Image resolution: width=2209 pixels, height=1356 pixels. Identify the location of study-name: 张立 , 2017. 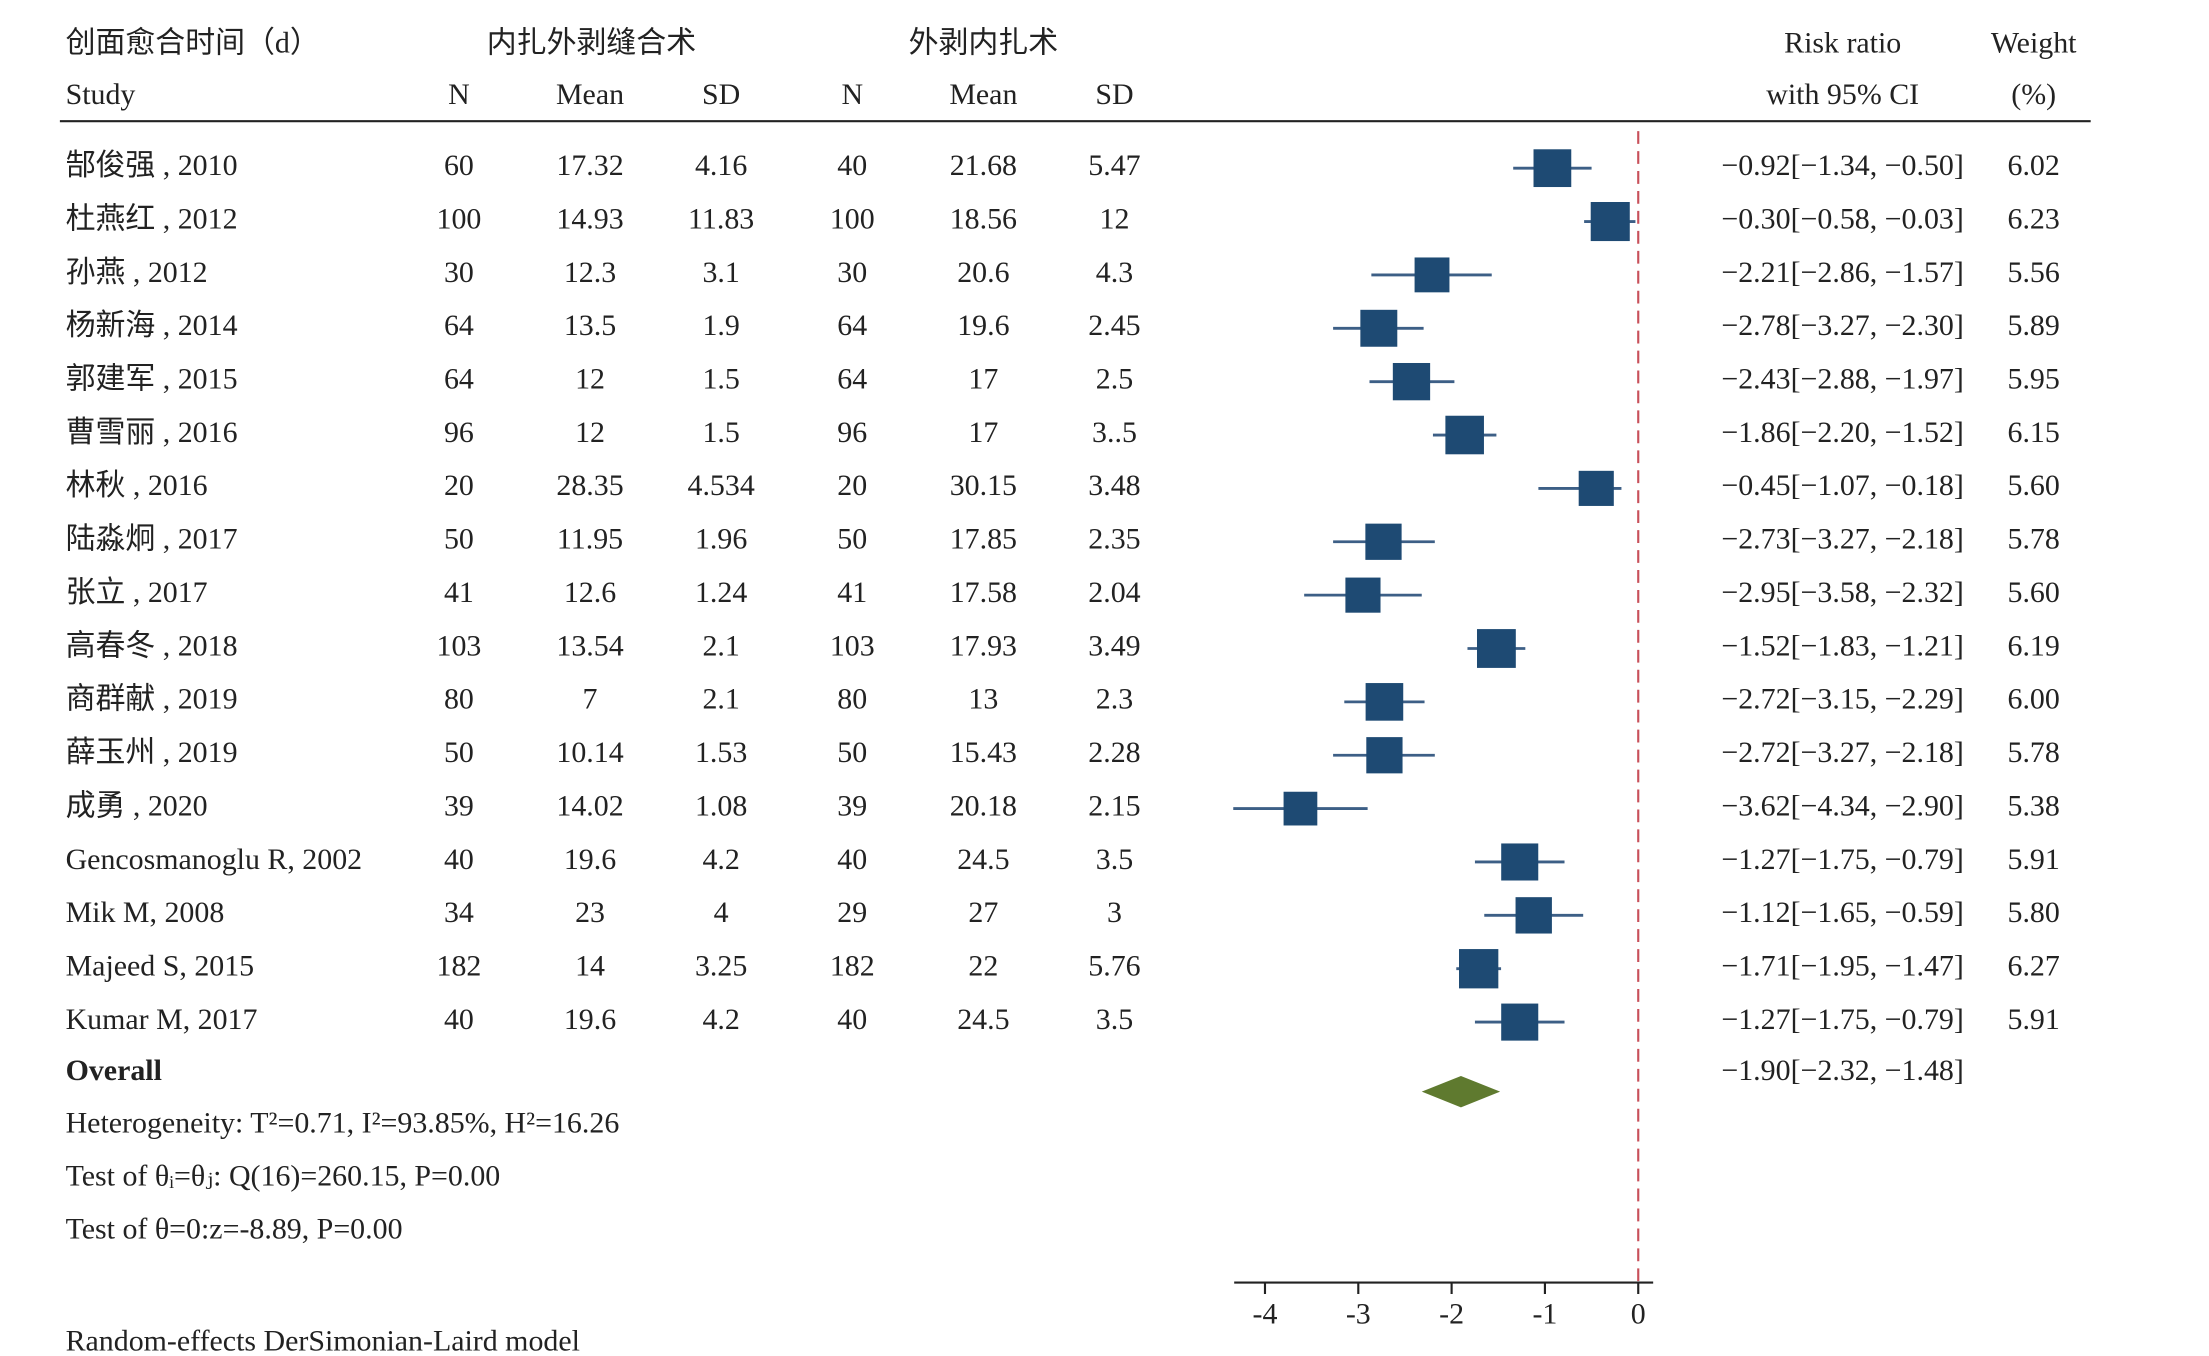
(137, 592).